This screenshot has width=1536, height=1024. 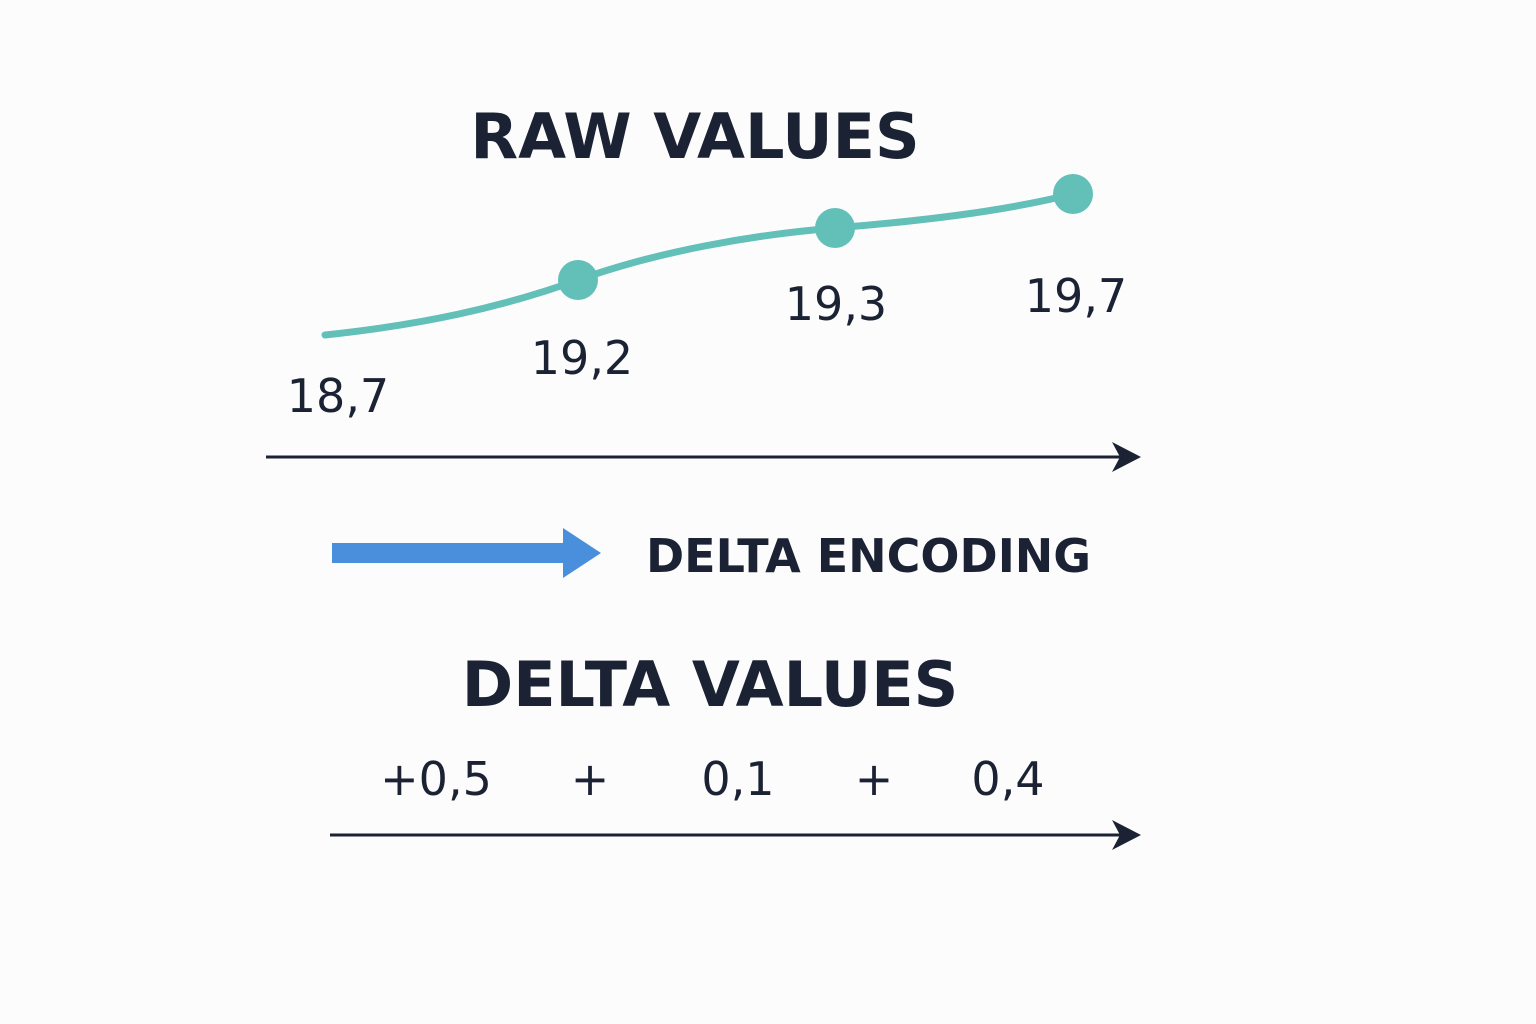 What do you see at coordinates (694, 136) in the screenshot?
I see `raw-values-title: RAW VALUES` at bounding box center [694, 136].